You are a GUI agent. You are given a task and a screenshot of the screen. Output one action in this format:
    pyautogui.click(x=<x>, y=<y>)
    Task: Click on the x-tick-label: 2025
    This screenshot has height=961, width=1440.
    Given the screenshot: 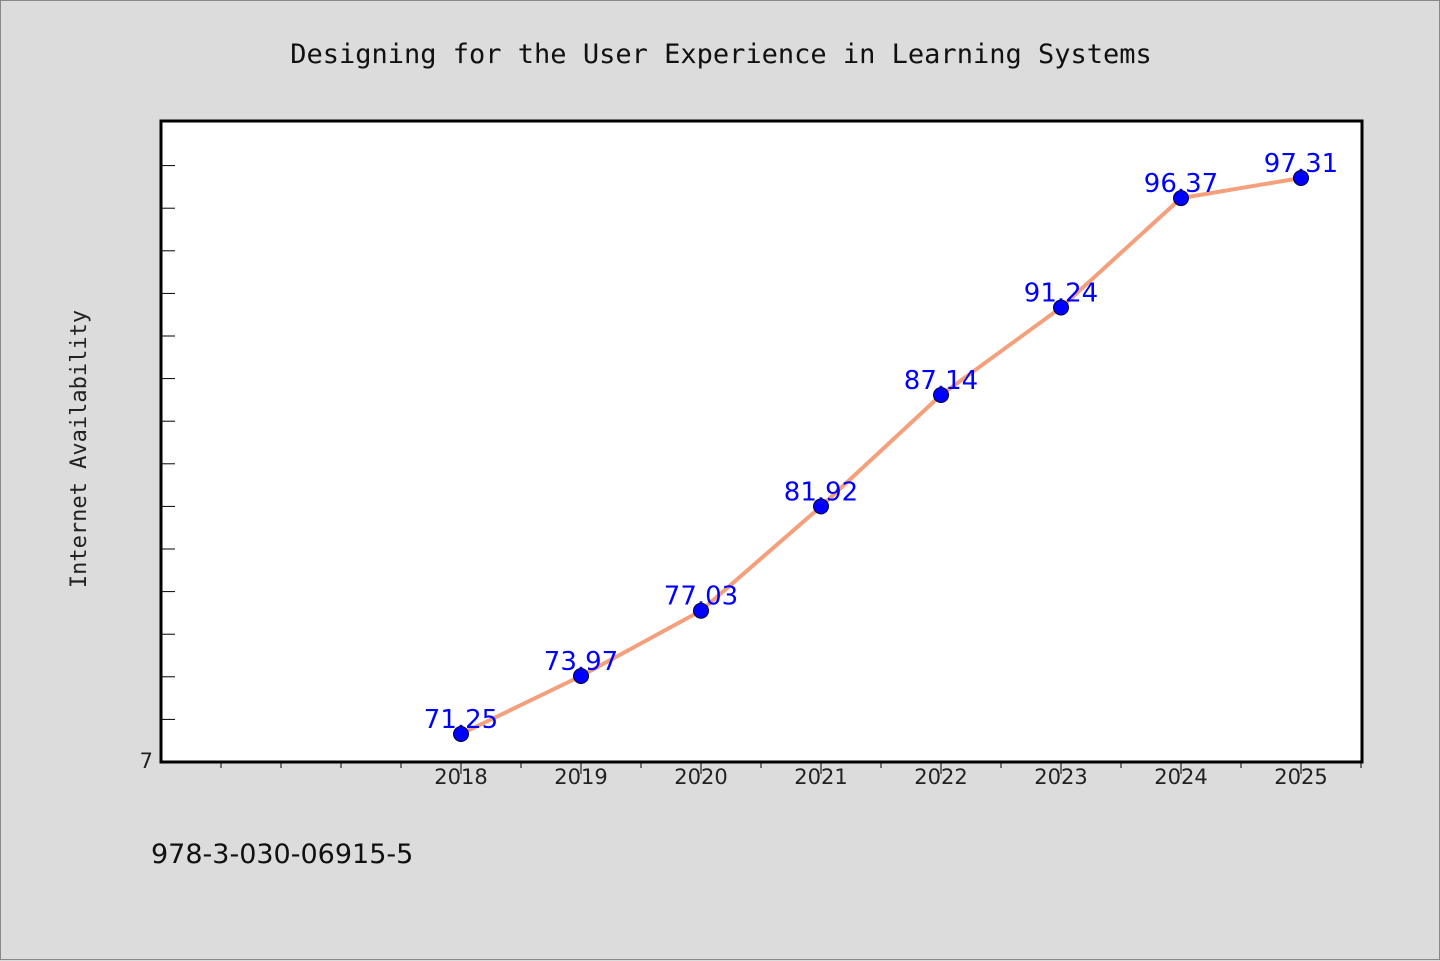 What is the action you would take?
    pyautogui.click(x=1300, y=777)
    